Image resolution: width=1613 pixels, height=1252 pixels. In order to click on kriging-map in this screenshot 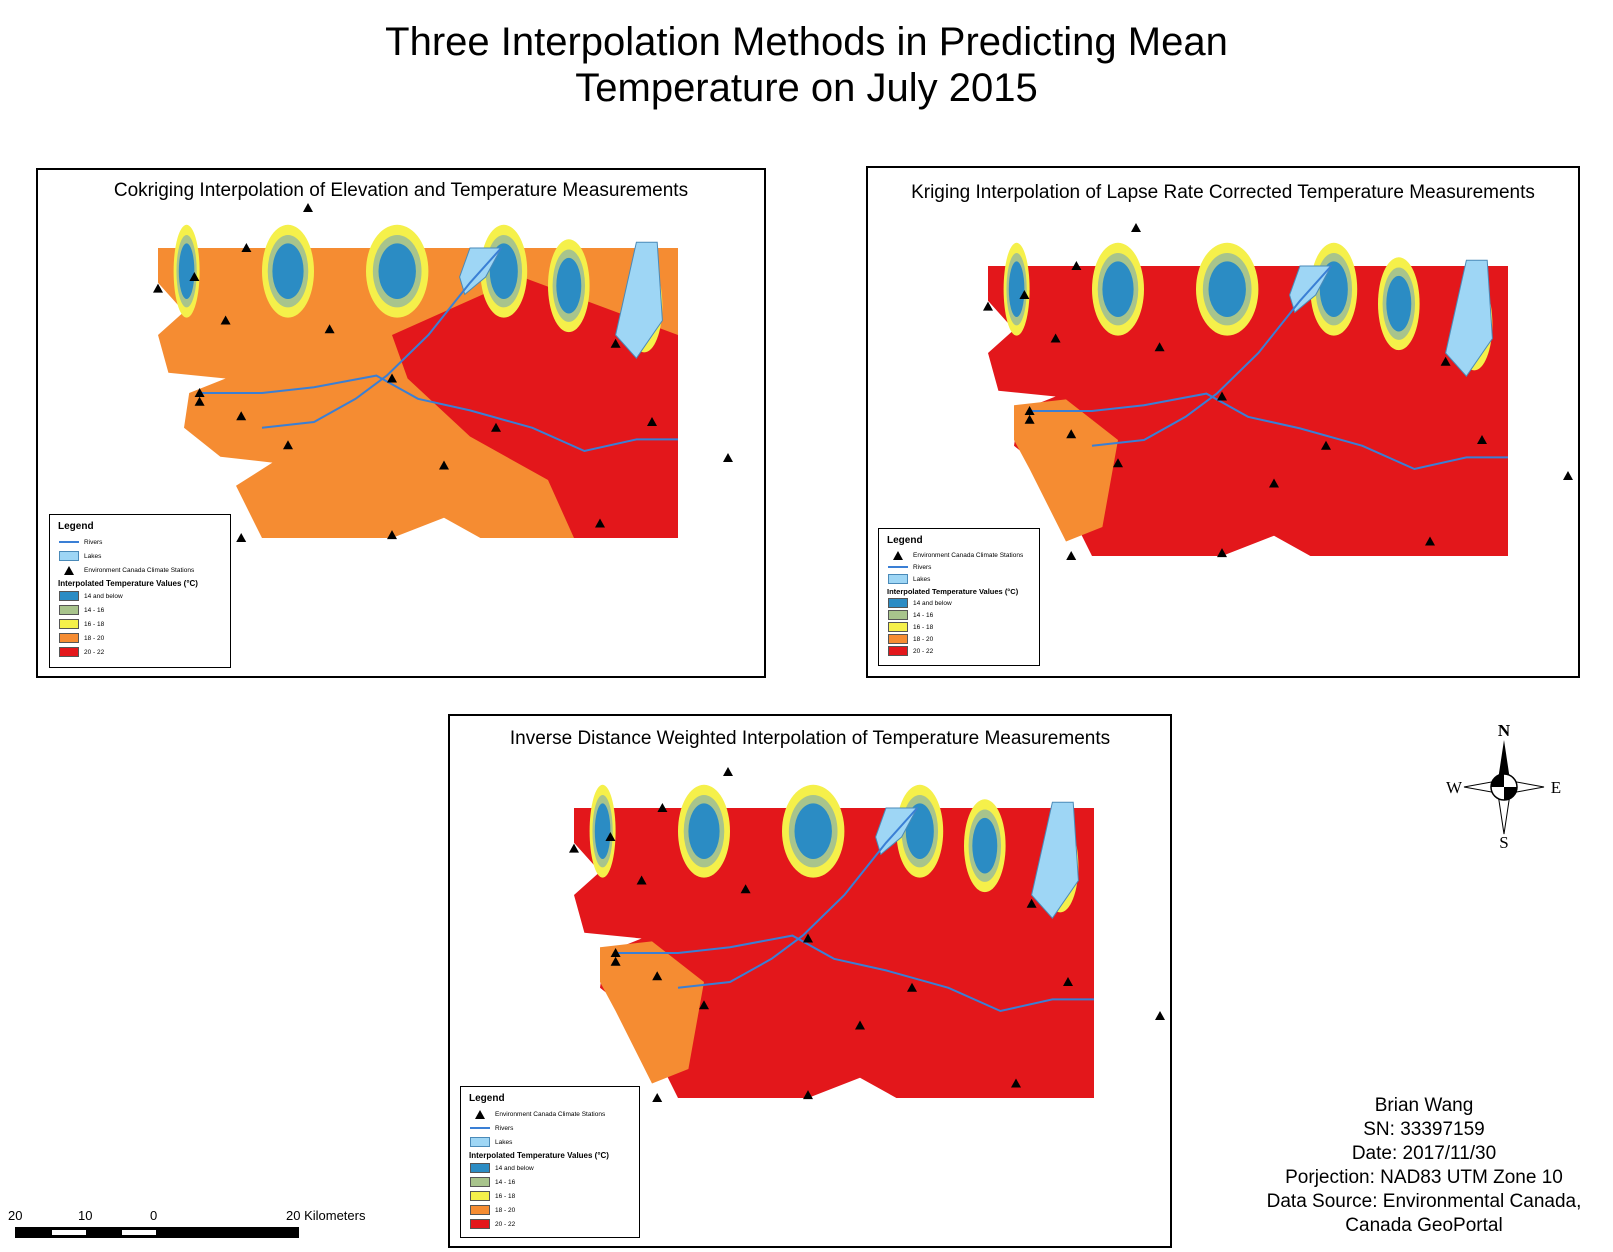, I will do `click(1278, 391)`.